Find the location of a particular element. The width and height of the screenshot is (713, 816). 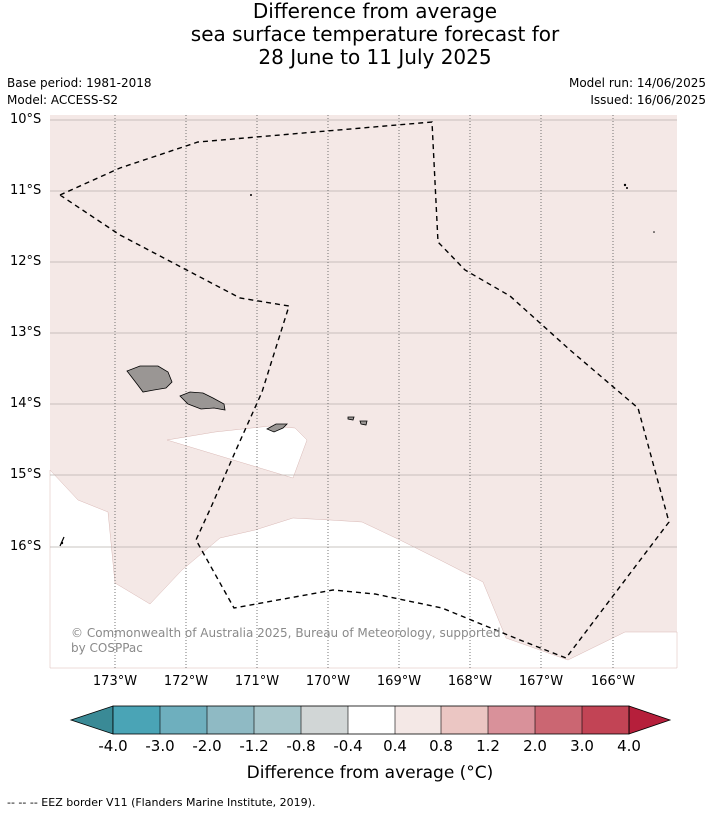

colorbar-tick-label: 3.0 is located at coordinates (582, 746).